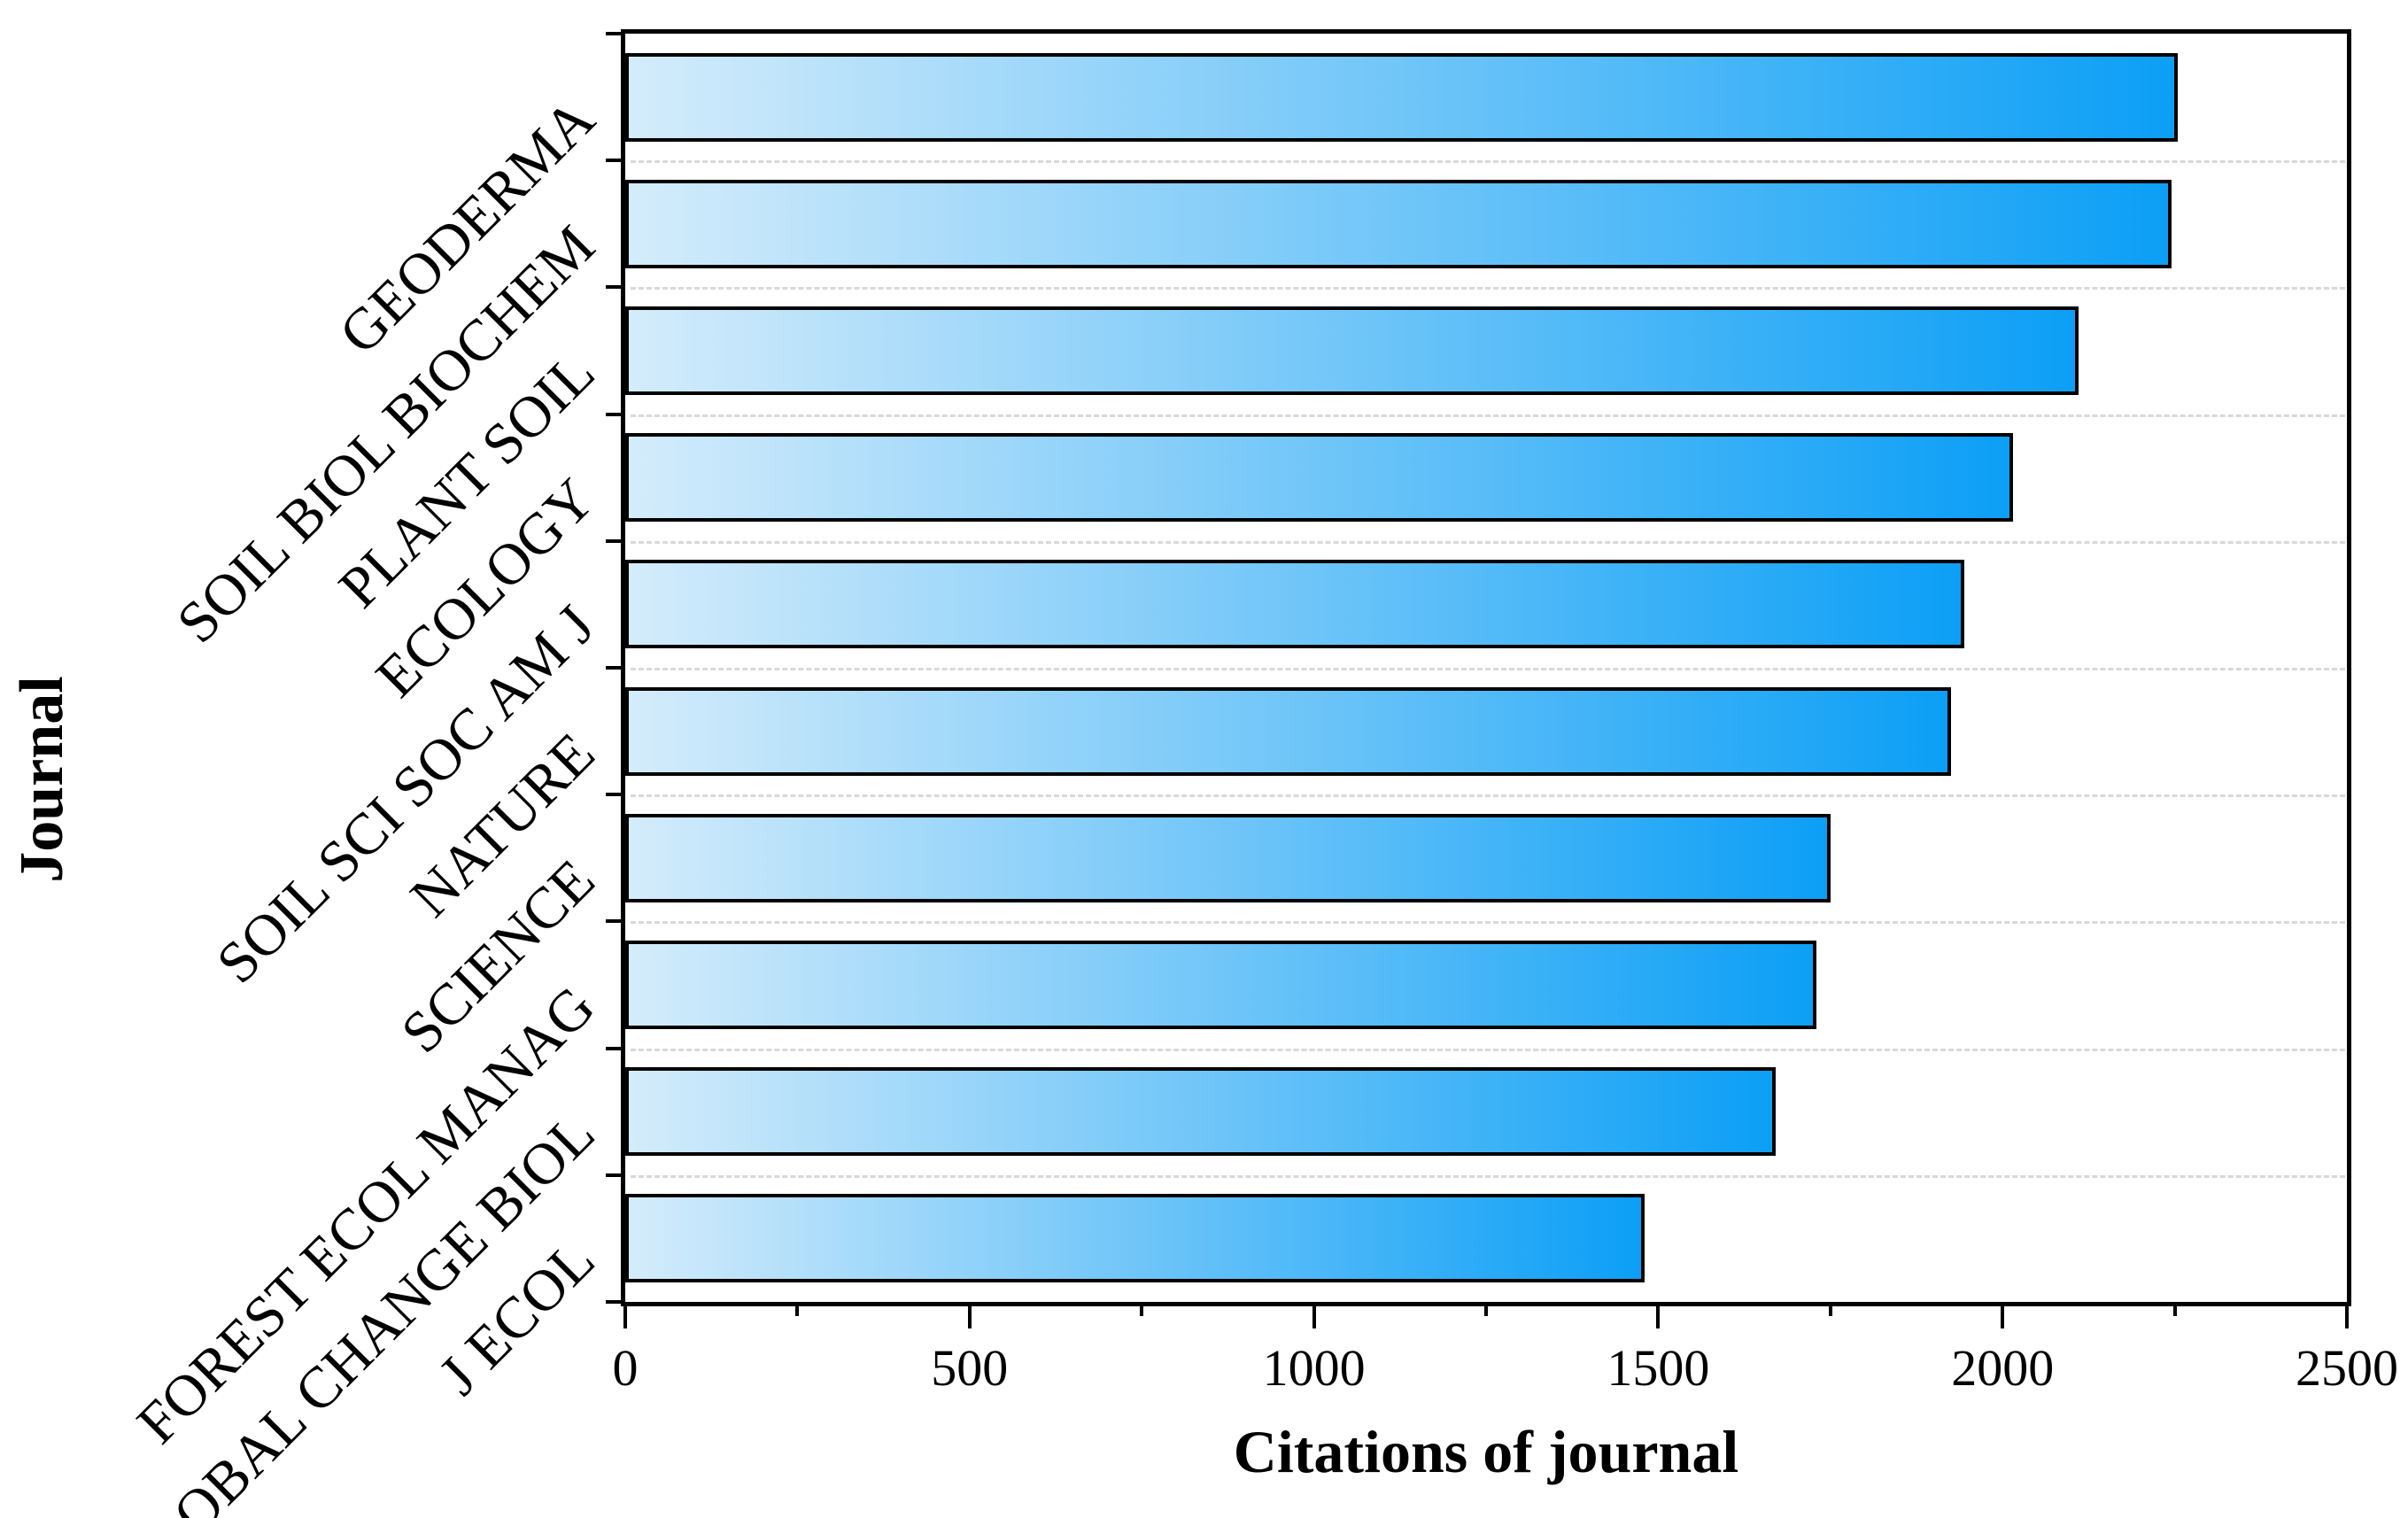 The width and height of the screenshot is (2408, 1518). What do you see at coordinates (1352, 351) in the screenshot?
I see `bar-plant-soil` at bounding box center [1352, 351].